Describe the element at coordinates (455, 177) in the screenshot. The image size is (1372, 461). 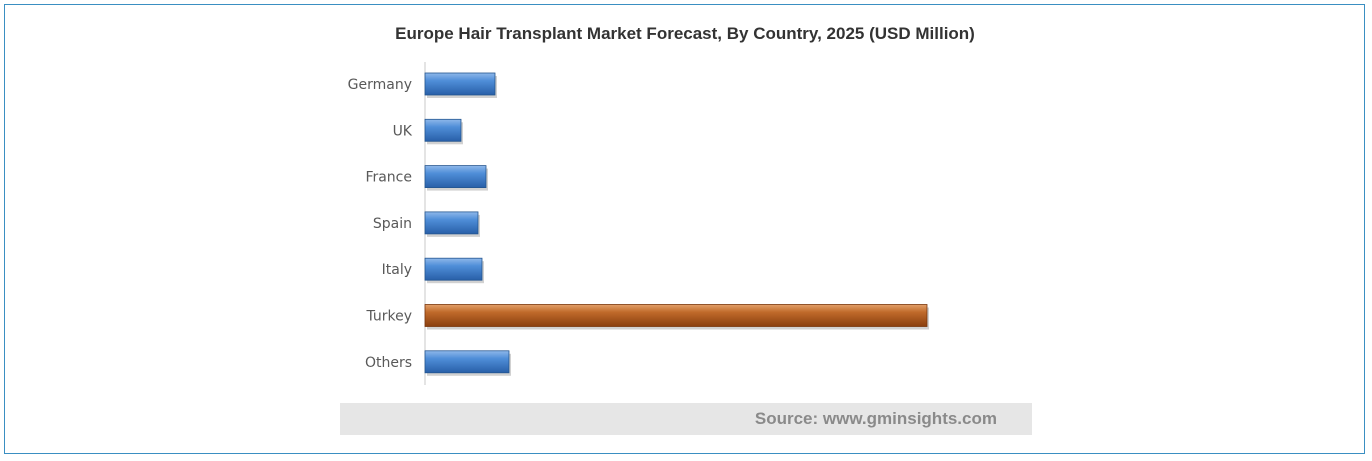
I see `bar-france` at that location.